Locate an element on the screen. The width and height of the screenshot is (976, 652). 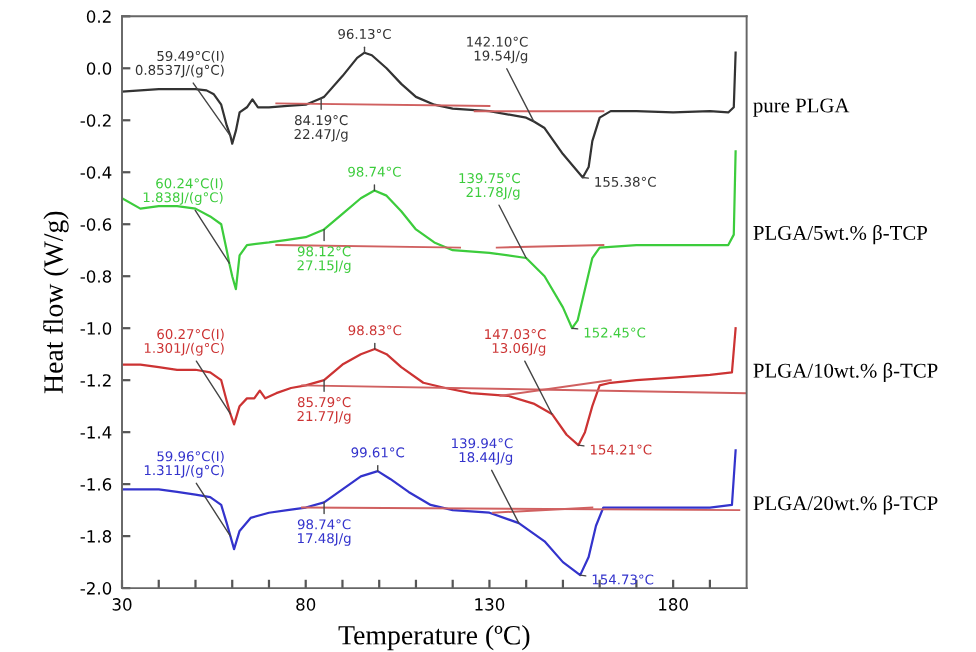
x-tick-label: 130 is located at coordinates (490, 604).